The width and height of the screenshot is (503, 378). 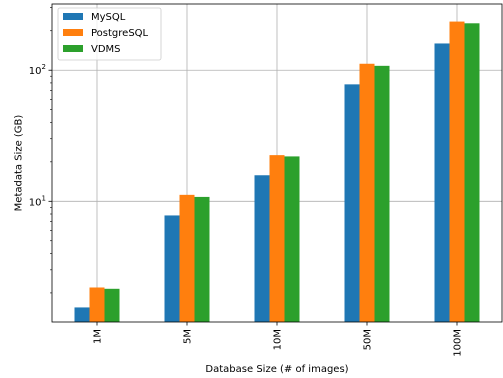 I want to click on legend-swatch-vdms, so click(x=73, y=48).